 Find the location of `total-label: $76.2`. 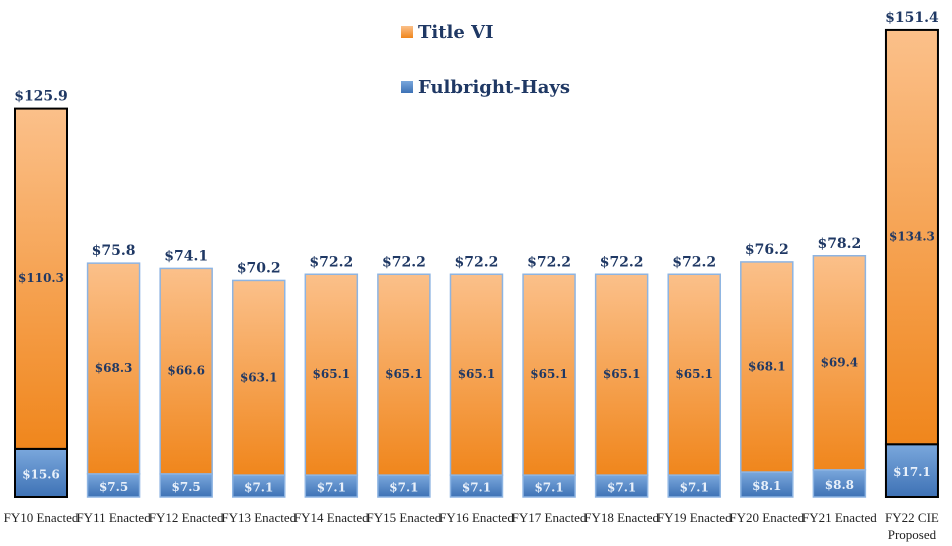

total-label: $76.2 is located at coordinates (767, 250).